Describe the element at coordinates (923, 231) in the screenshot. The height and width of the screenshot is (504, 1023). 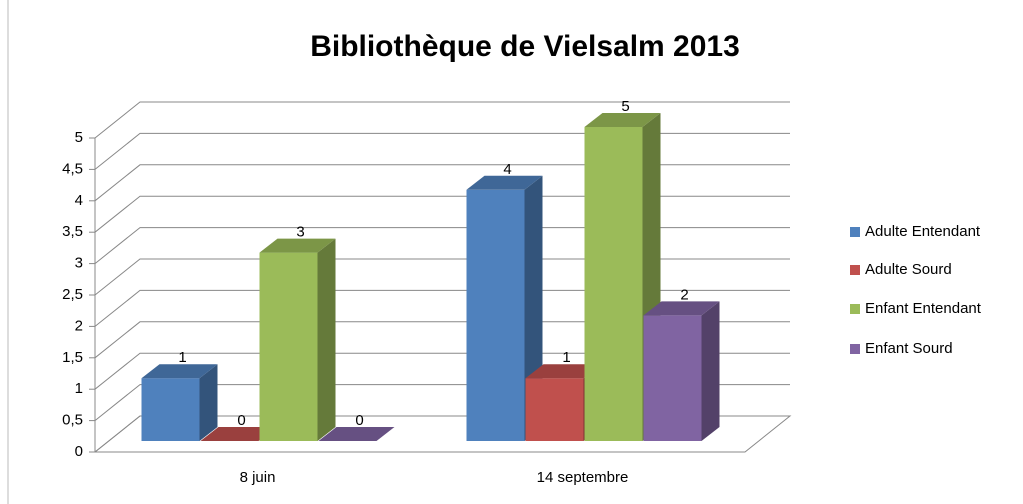
I see `legend-label: Adulte Entendant` at that location.